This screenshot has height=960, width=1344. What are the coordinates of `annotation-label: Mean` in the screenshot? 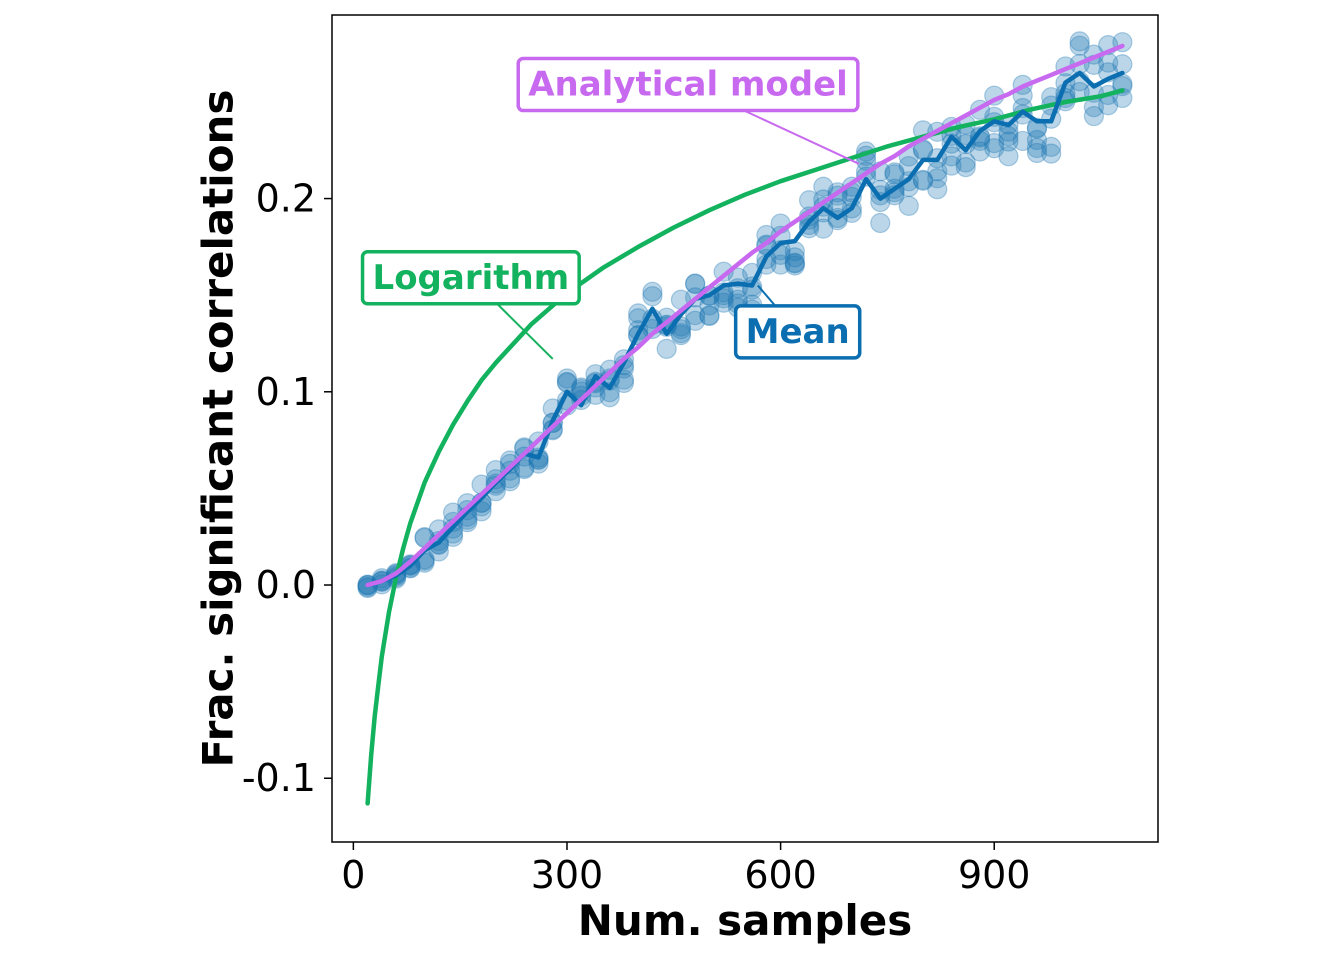 It's located at (798, 332).